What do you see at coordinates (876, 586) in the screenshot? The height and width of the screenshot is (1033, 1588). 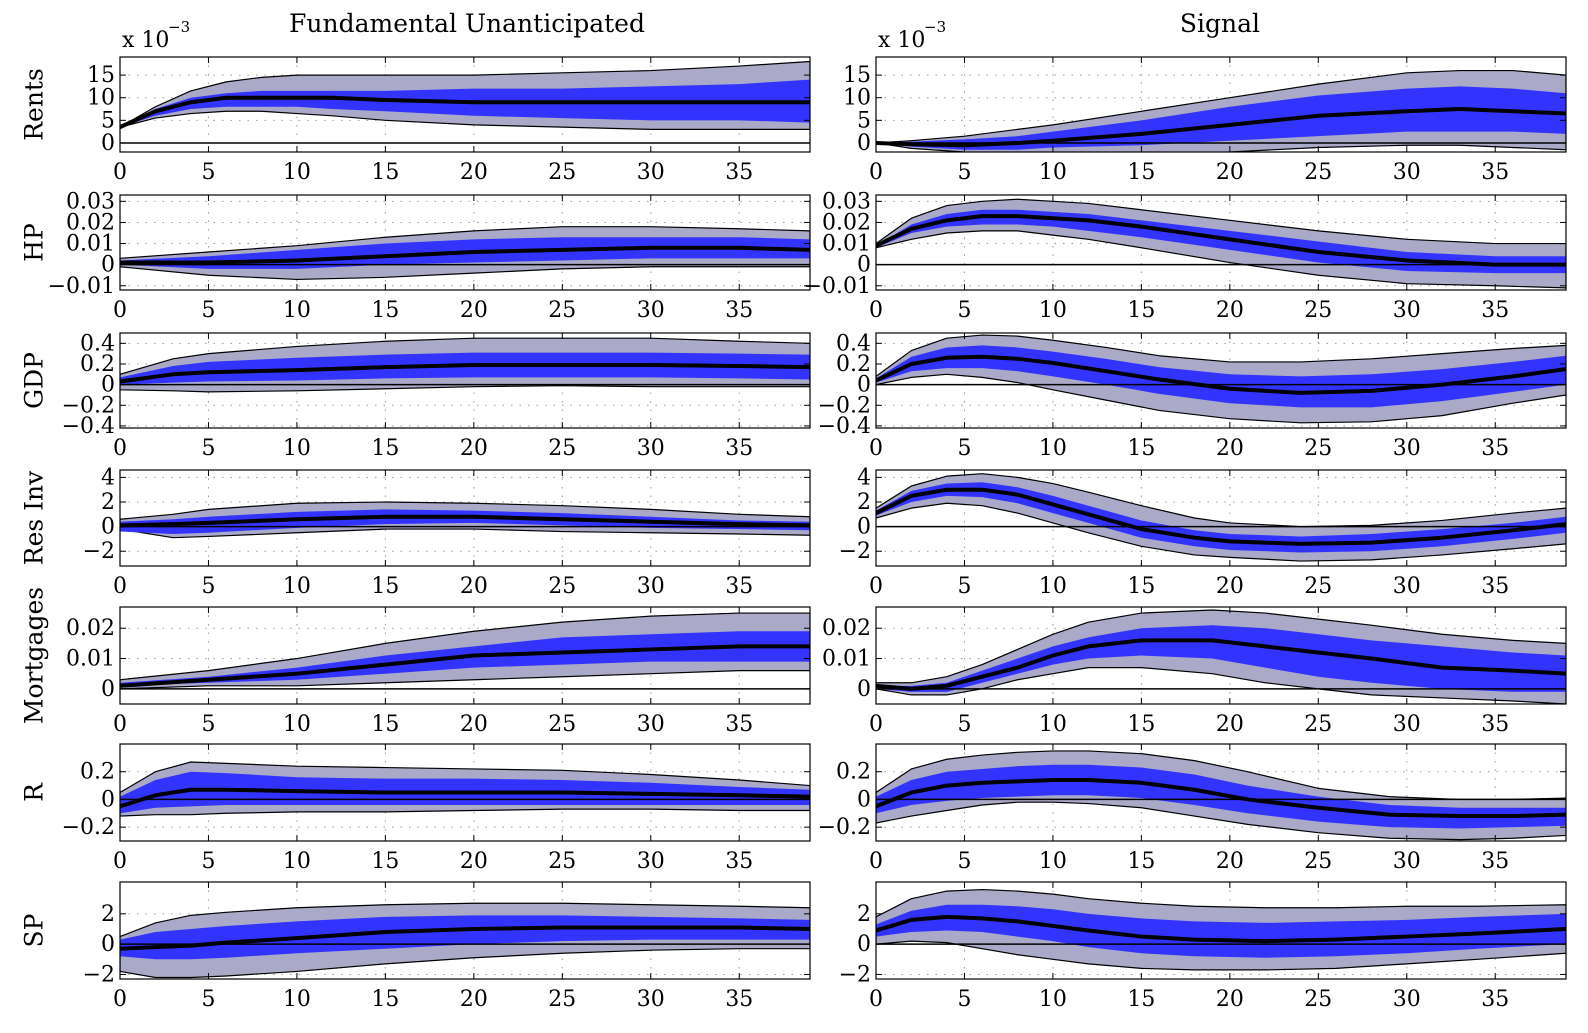 I see `res-inv-signal-xtick-label: 0` at bounding box center [876, 586].